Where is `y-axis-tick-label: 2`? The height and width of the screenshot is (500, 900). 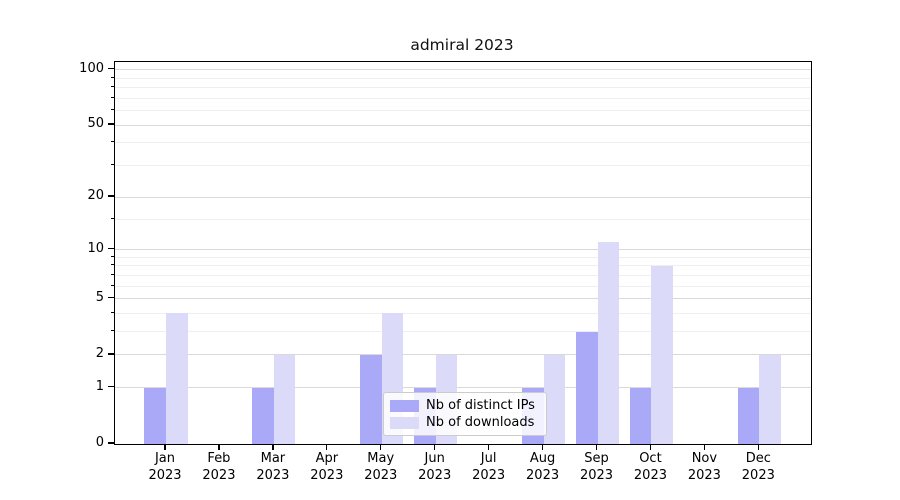 y-axis-tick-label: 2 is located at coordinates (99, 353).